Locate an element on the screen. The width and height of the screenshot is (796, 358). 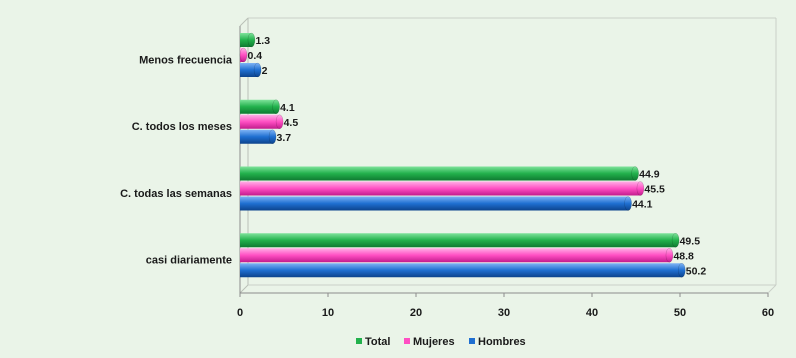
category-label-menos-frecuencia: Menos frecuencia is located at coordinates (186, 60).